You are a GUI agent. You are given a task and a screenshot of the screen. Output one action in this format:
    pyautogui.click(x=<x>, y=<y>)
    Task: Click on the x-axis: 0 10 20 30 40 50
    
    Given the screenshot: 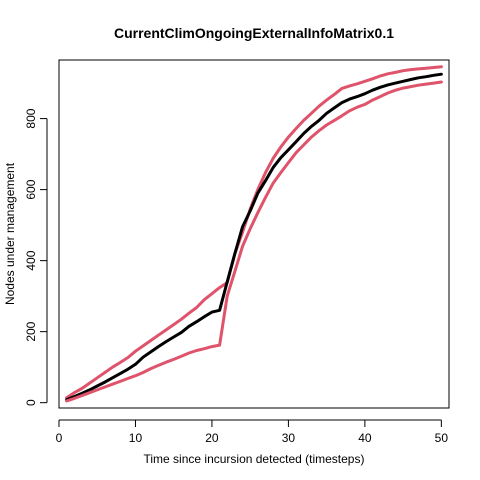 What is the action you would take?
    pyautogui.click(x=252, y=432)
    